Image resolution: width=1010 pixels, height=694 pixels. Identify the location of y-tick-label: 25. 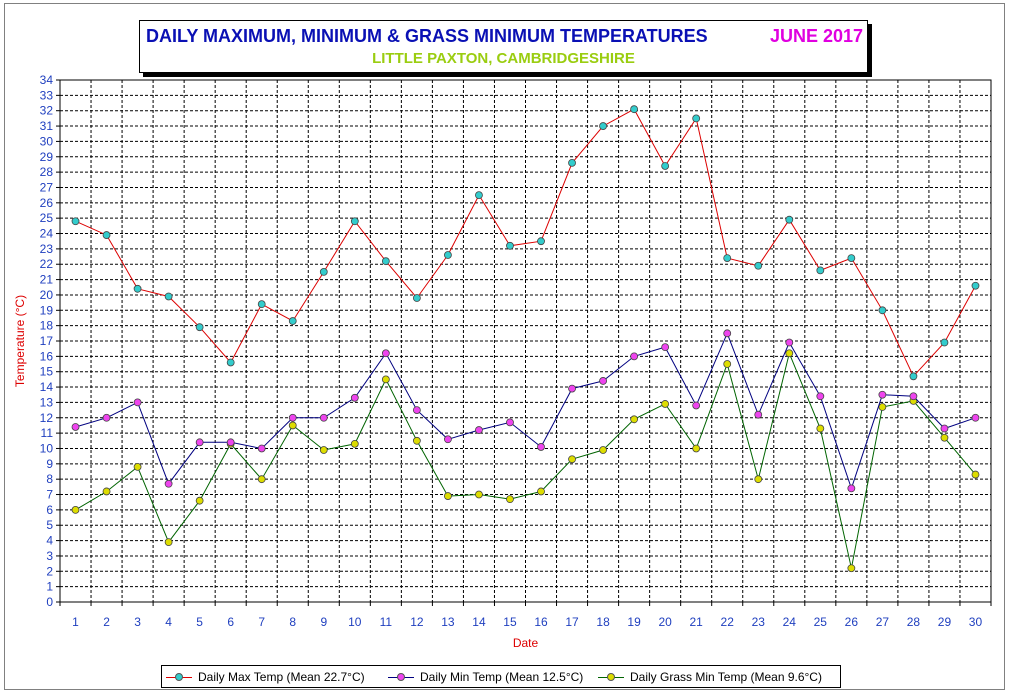
(47, 218).